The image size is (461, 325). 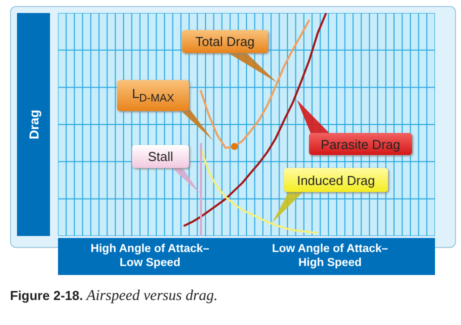 What do you see at coordinates (360, 144) in the screenshot?
I see `annotation: Parasite Drag` at bounding box center [360, 144].